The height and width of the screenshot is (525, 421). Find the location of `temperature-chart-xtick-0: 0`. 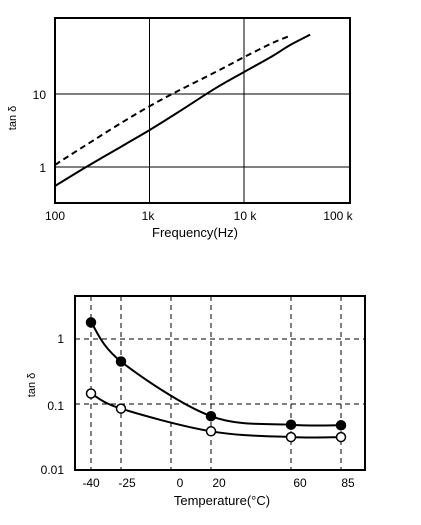

temperature-chart-xtick-0: 0 is located at coordinates (180, 483).